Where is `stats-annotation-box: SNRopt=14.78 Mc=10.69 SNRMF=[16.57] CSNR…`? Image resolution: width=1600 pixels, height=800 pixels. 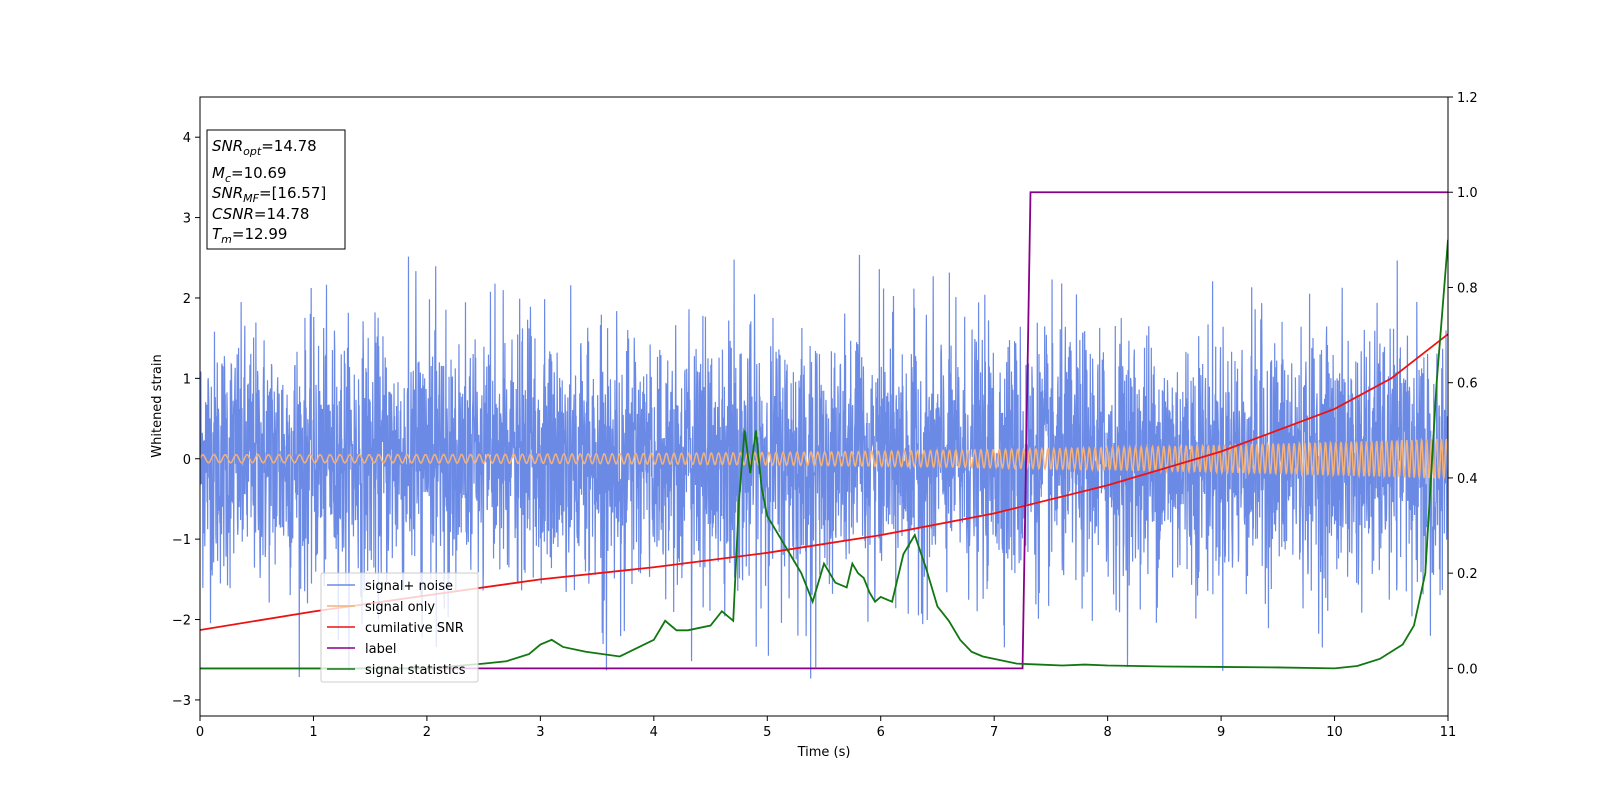 stats-annotation-box: SNRopt=14.78 Mc=10.69 SNRMF=[16.57] CSNR… is located at coordinates (276, 189).